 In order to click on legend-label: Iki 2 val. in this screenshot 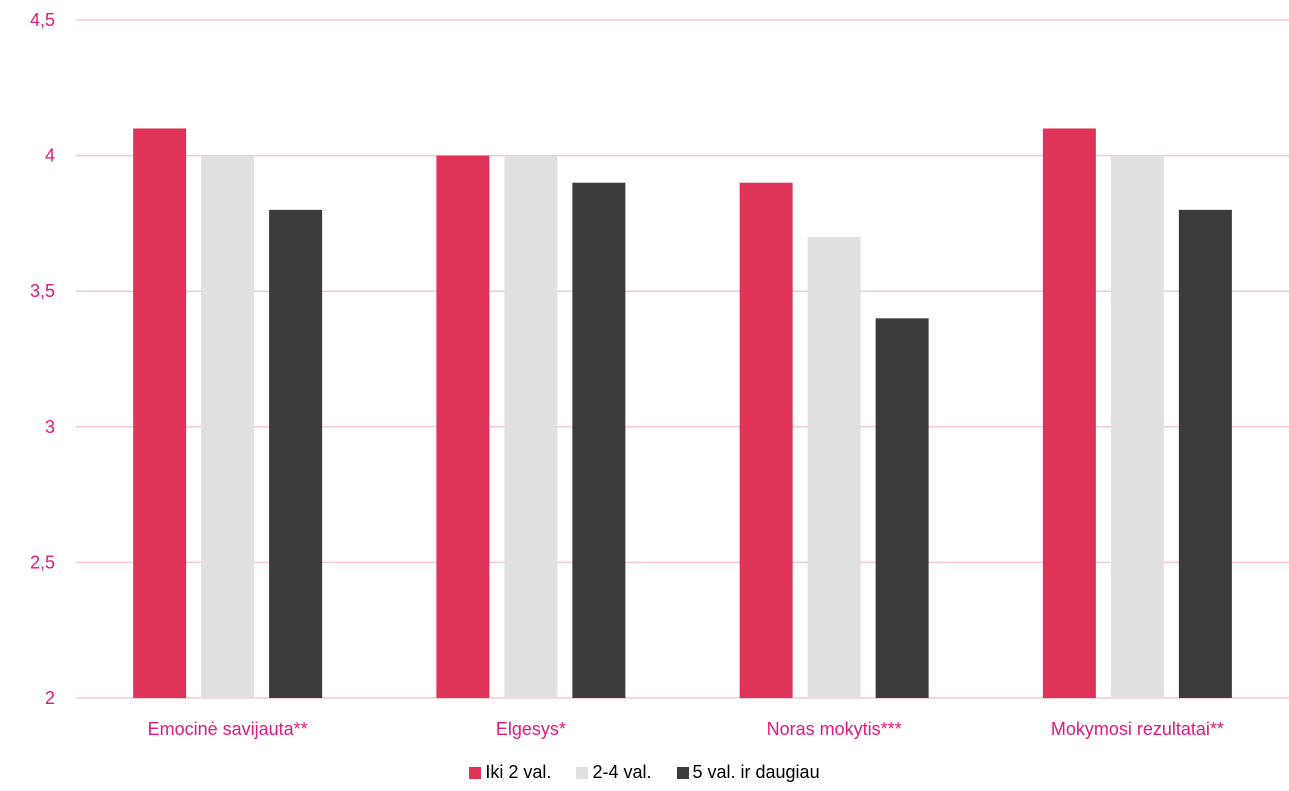, I will do `click(518, 772)`.